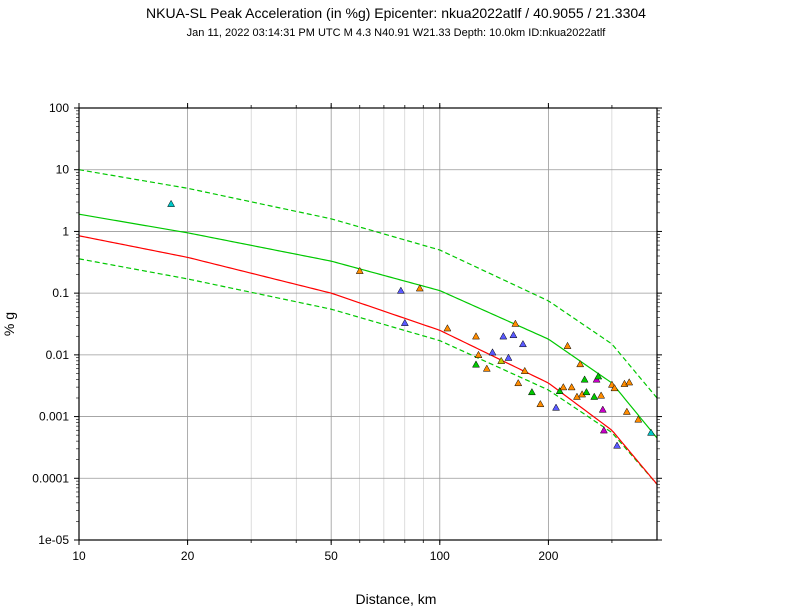  What do you see at coordinates (53, 540) in the screenshot?
I see `y-tick-label: 1e-05` at bounding box center [53, 540].